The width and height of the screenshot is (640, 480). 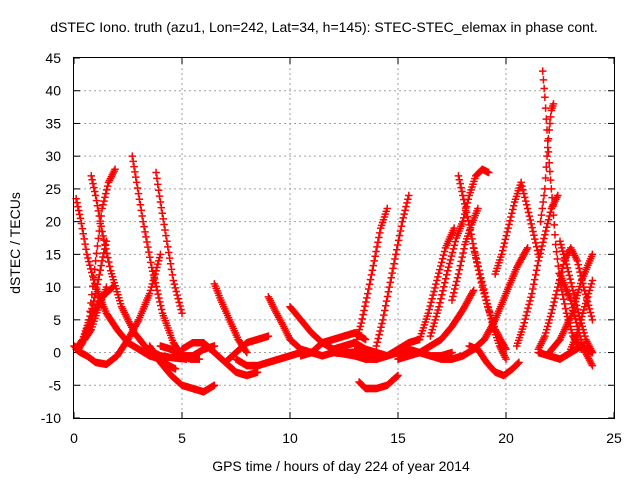 I want to click on x-axis-label: GPS time / hours of day 224 of year 2014, so click(x=341, y=466).